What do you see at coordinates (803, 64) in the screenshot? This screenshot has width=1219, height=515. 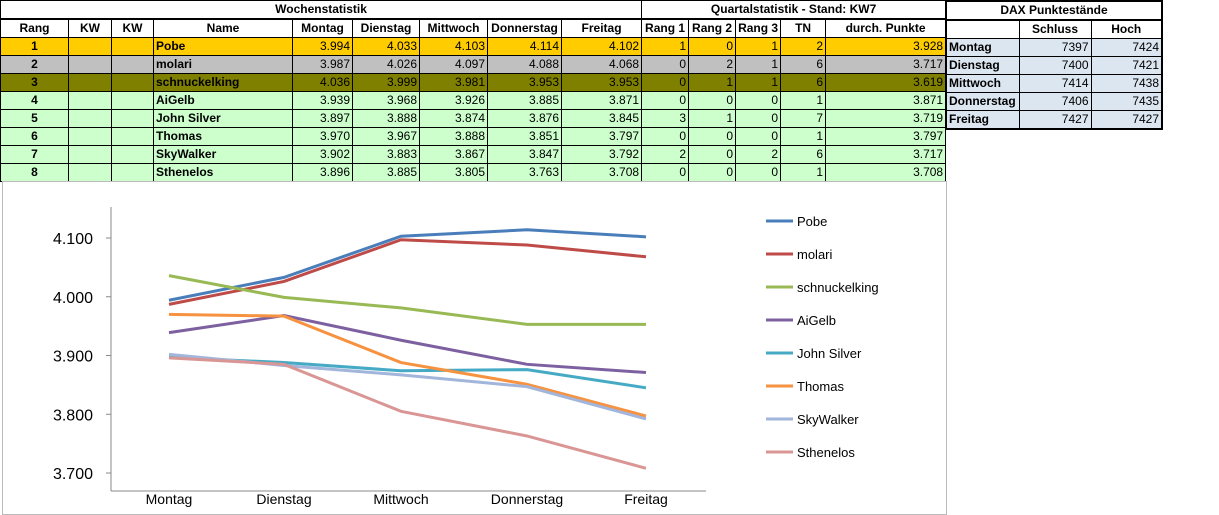 I see `quarter-cell: 6` at bounding box center [803, 64].